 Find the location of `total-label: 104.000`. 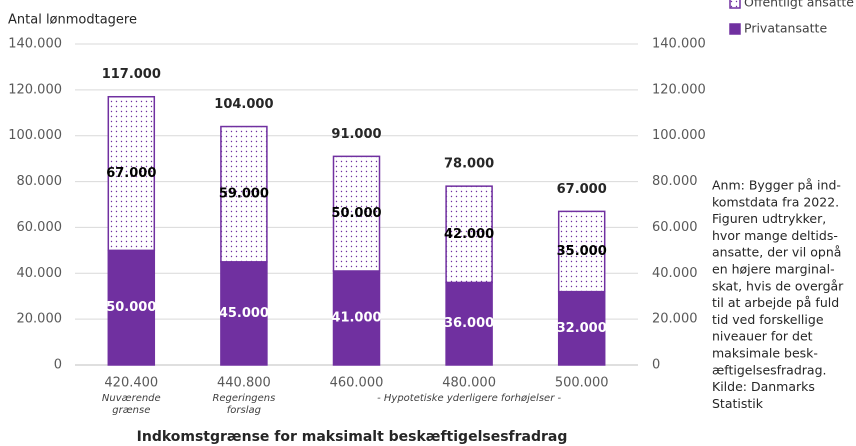

total-label: 104.000 is located at coordinates (243, 104).